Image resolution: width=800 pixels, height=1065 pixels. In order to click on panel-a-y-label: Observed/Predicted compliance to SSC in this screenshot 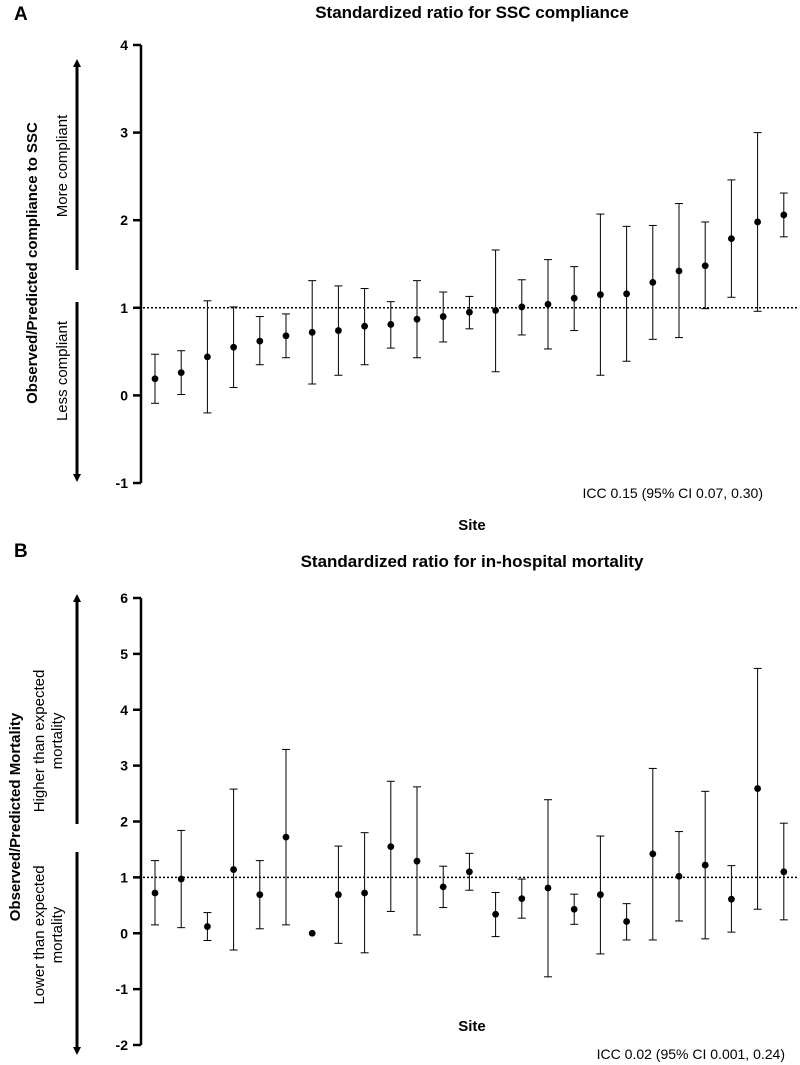, I will do `click(32, 263)`.